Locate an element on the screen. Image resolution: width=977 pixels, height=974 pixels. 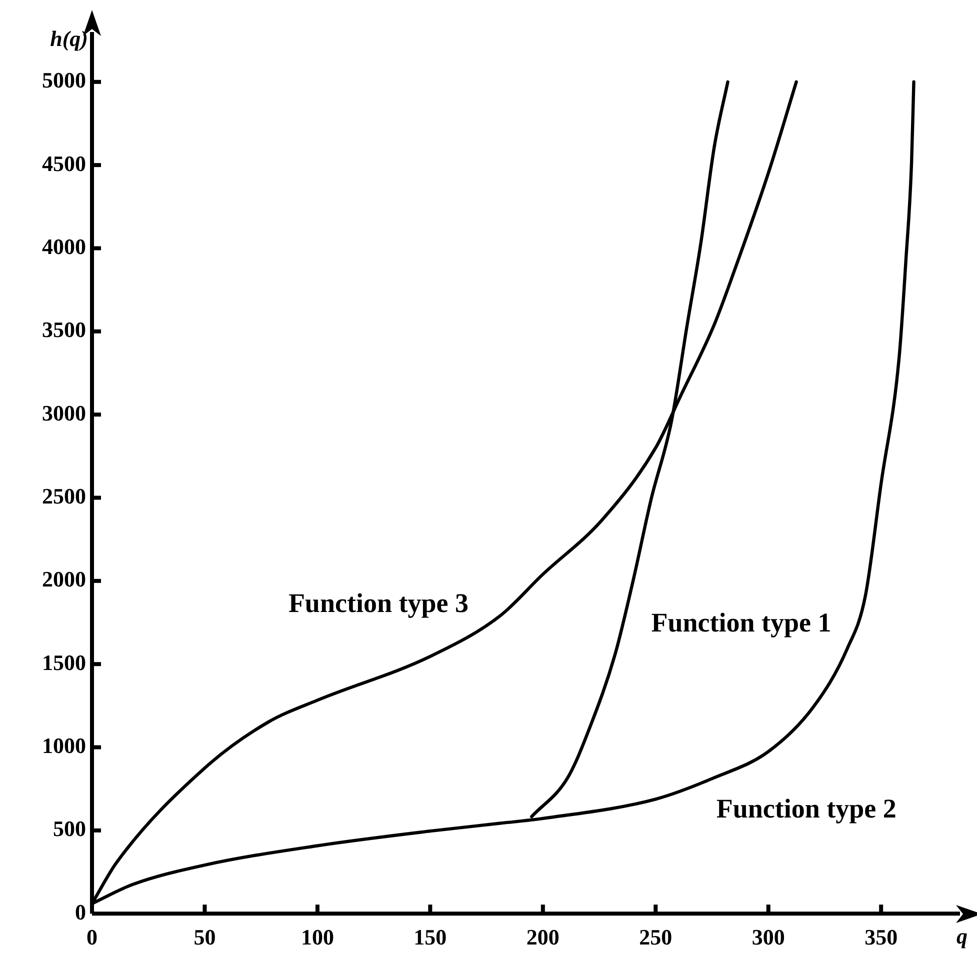
y-tick-label: 4000 is located at coordinates (64, 246).